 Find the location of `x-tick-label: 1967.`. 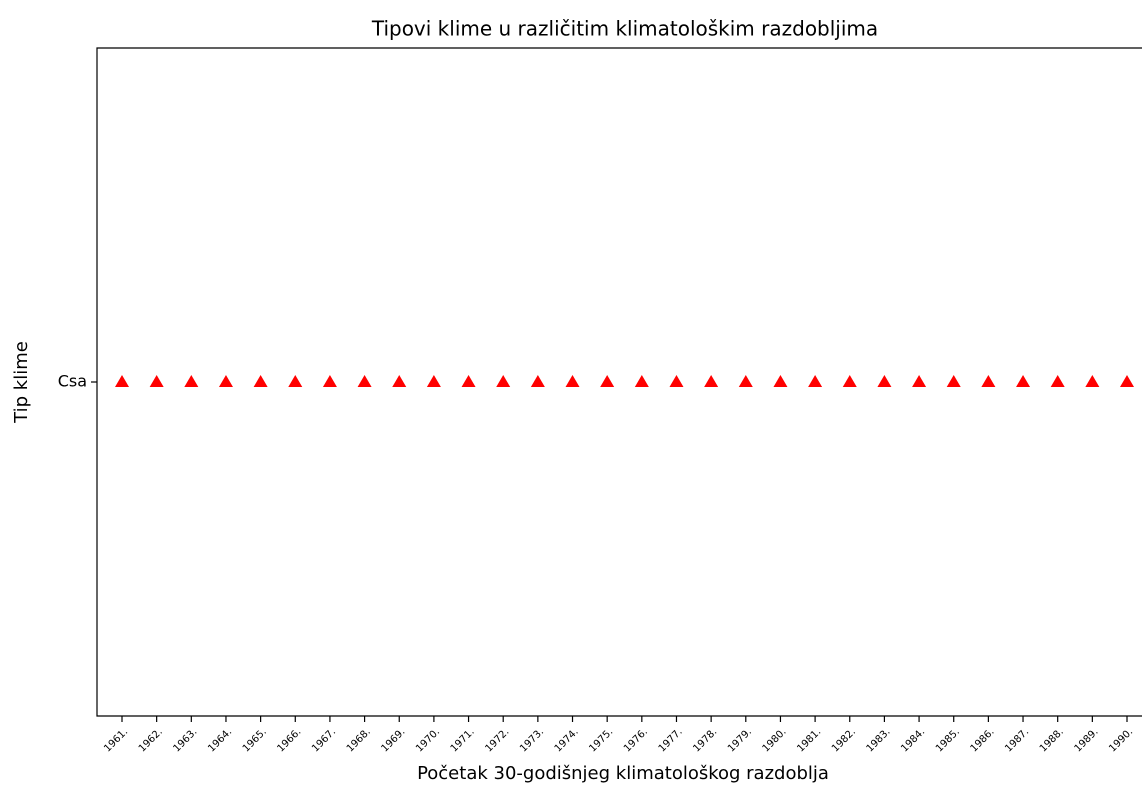

x-tick-label: 1967. is located at coordinates (324, 740).